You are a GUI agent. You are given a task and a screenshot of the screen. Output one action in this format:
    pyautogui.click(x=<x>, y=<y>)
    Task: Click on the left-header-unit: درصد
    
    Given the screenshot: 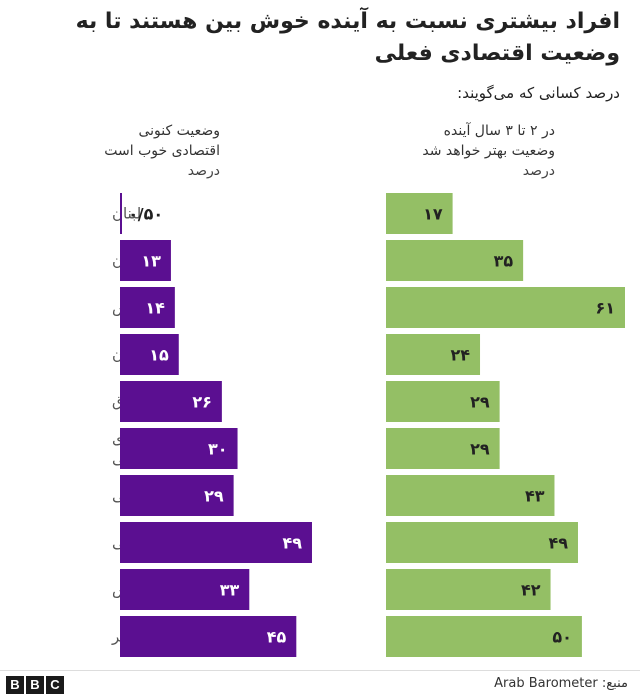 What is the action you would take?
    pyautogui.click(x=203, y=171)
    